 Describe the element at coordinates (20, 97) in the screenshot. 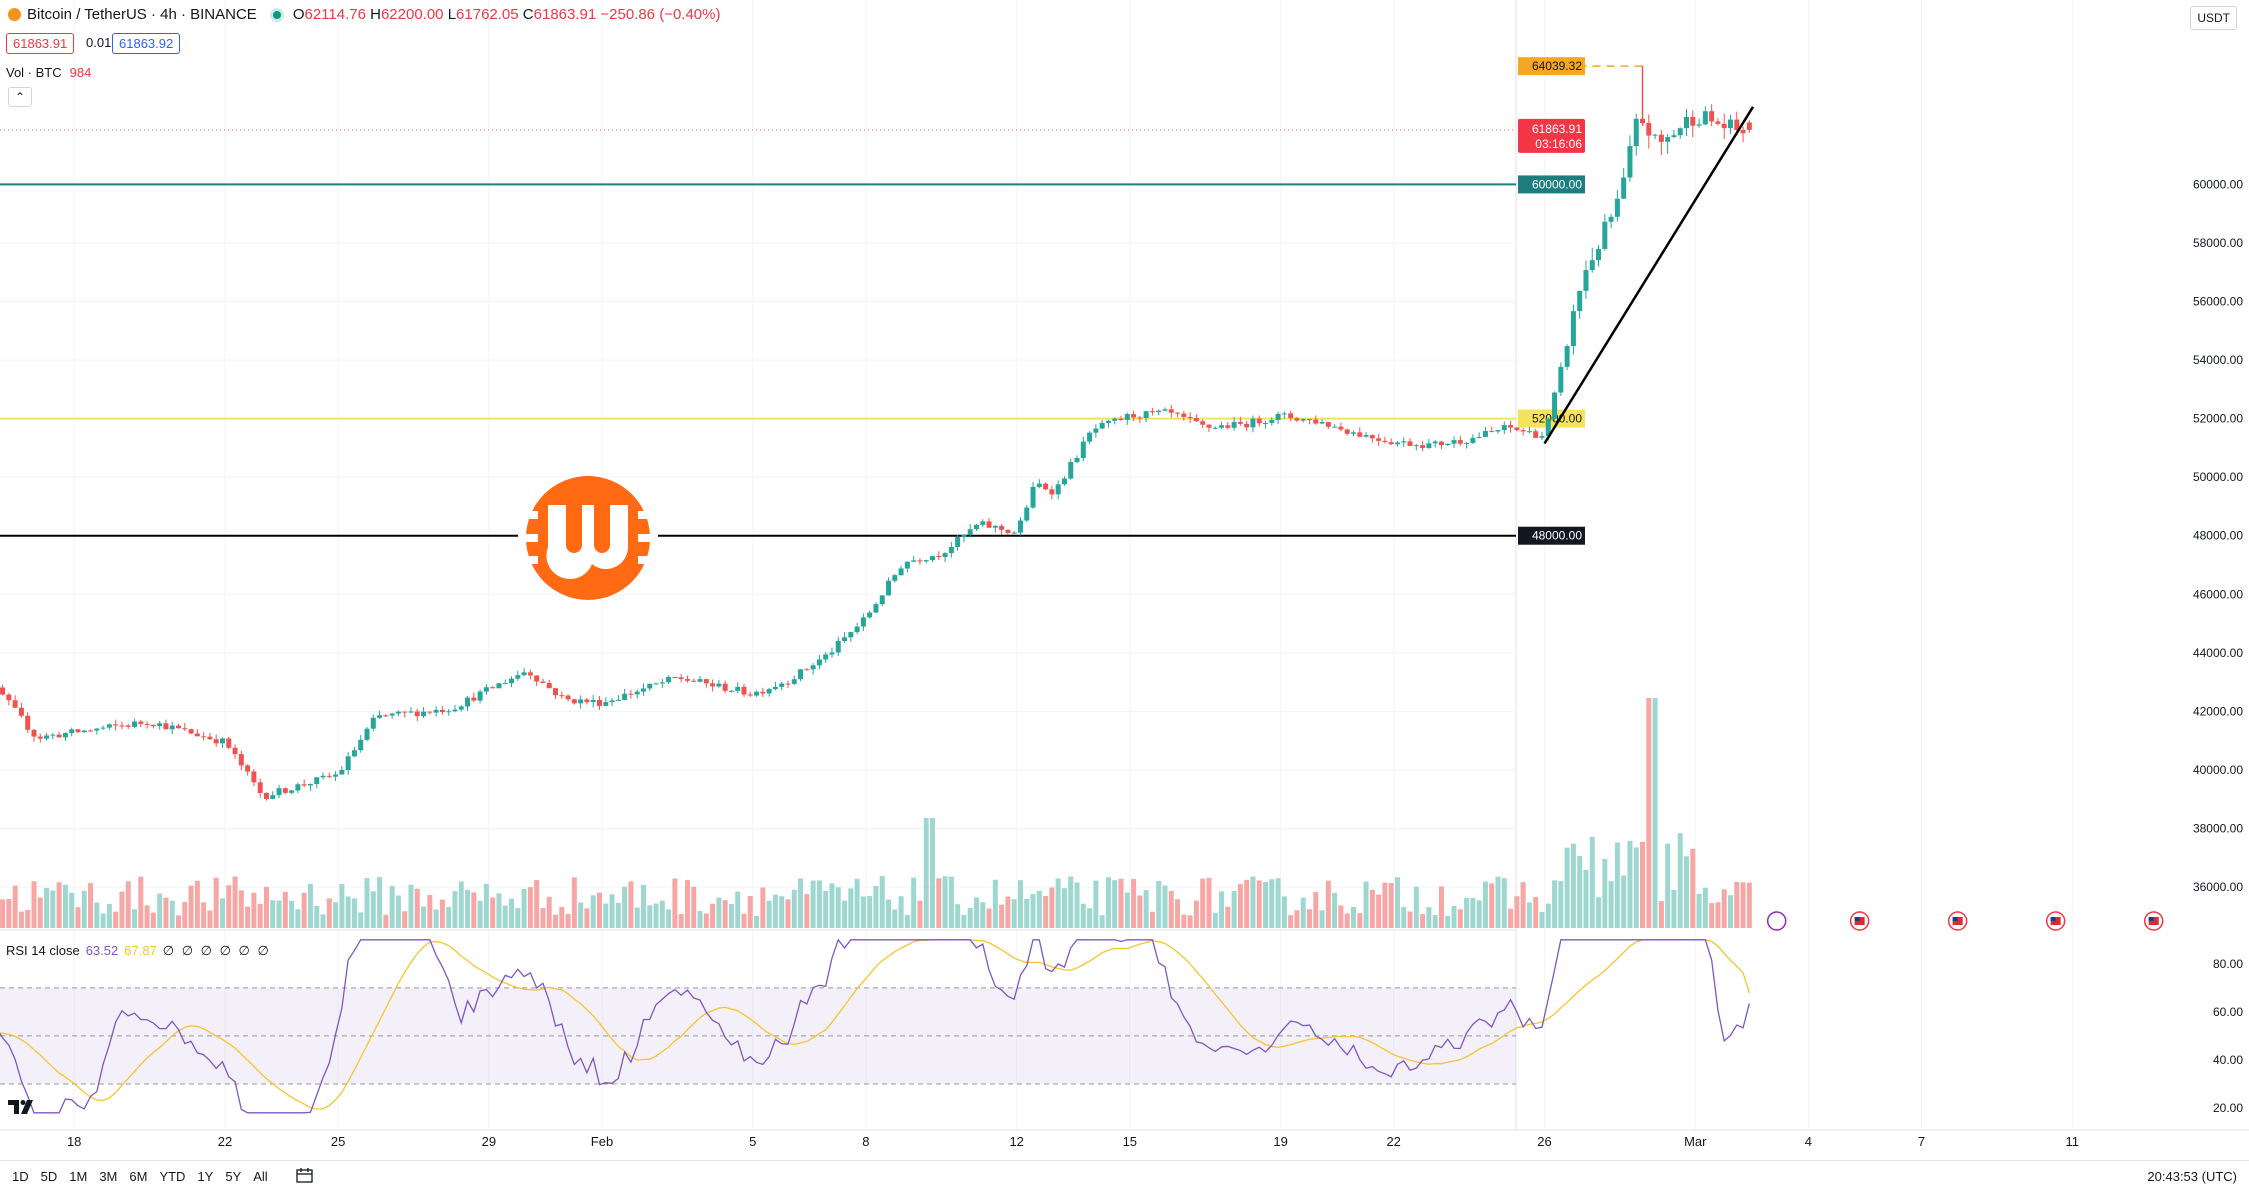

I see `collapse-legend-button: ⌃` at that location.